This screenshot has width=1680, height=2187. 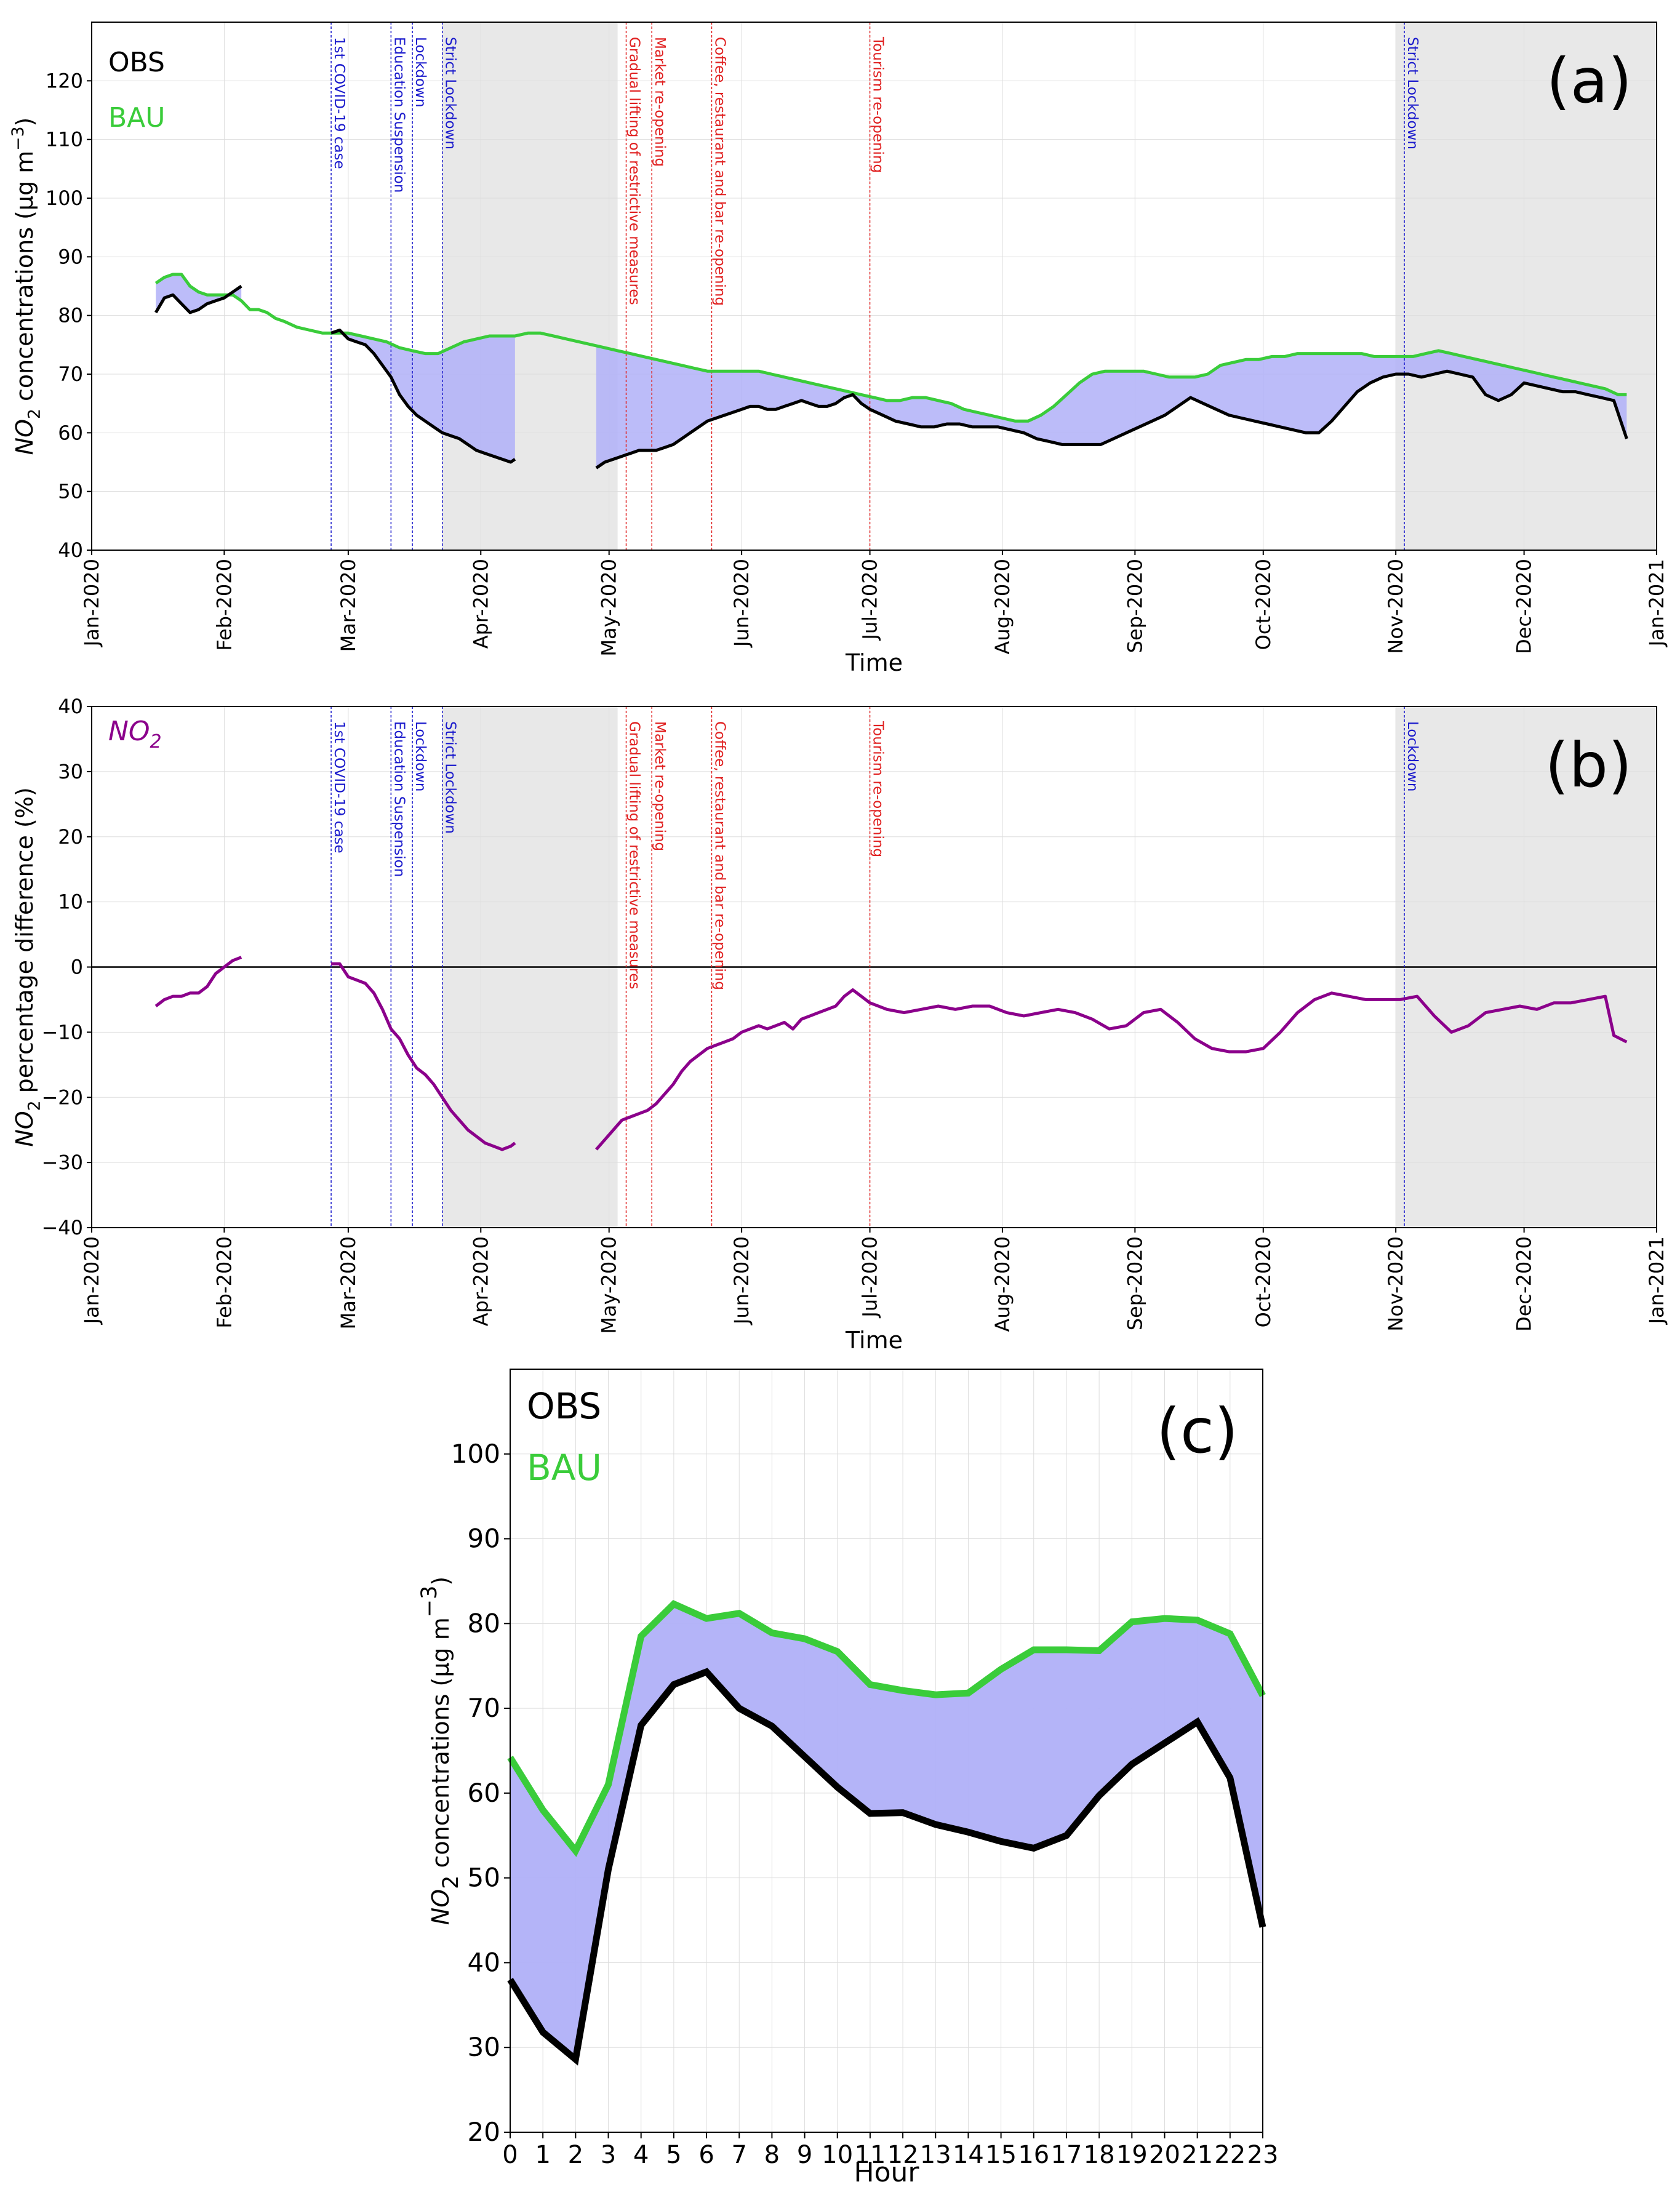 What do you see at coordinates (887, 2172) in the screenshot?
I see `x-axis-label: Hour` at bounding box center [887, 2172].